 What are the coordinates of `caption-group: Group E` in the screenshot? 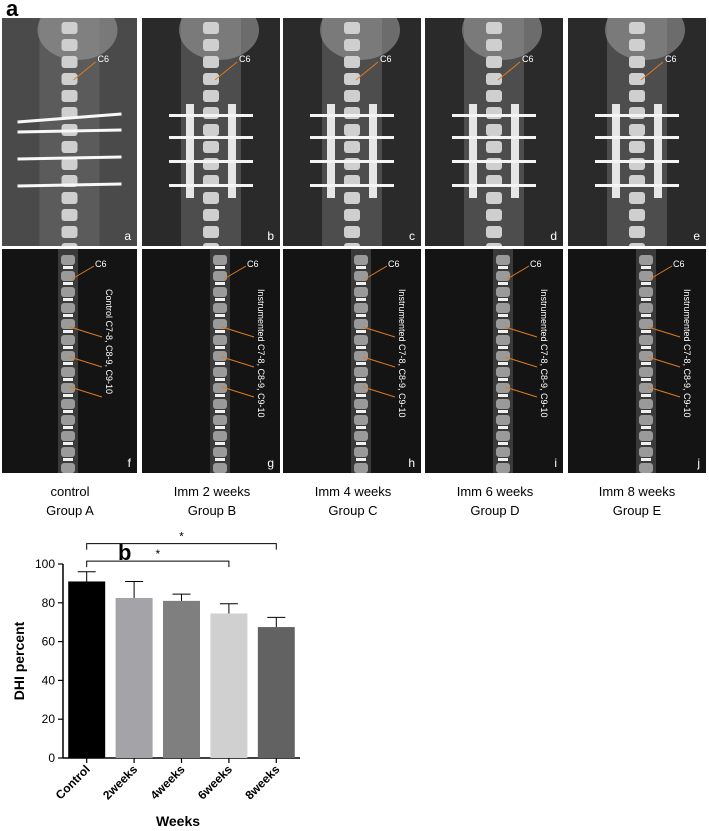 It's located at (637, 510).